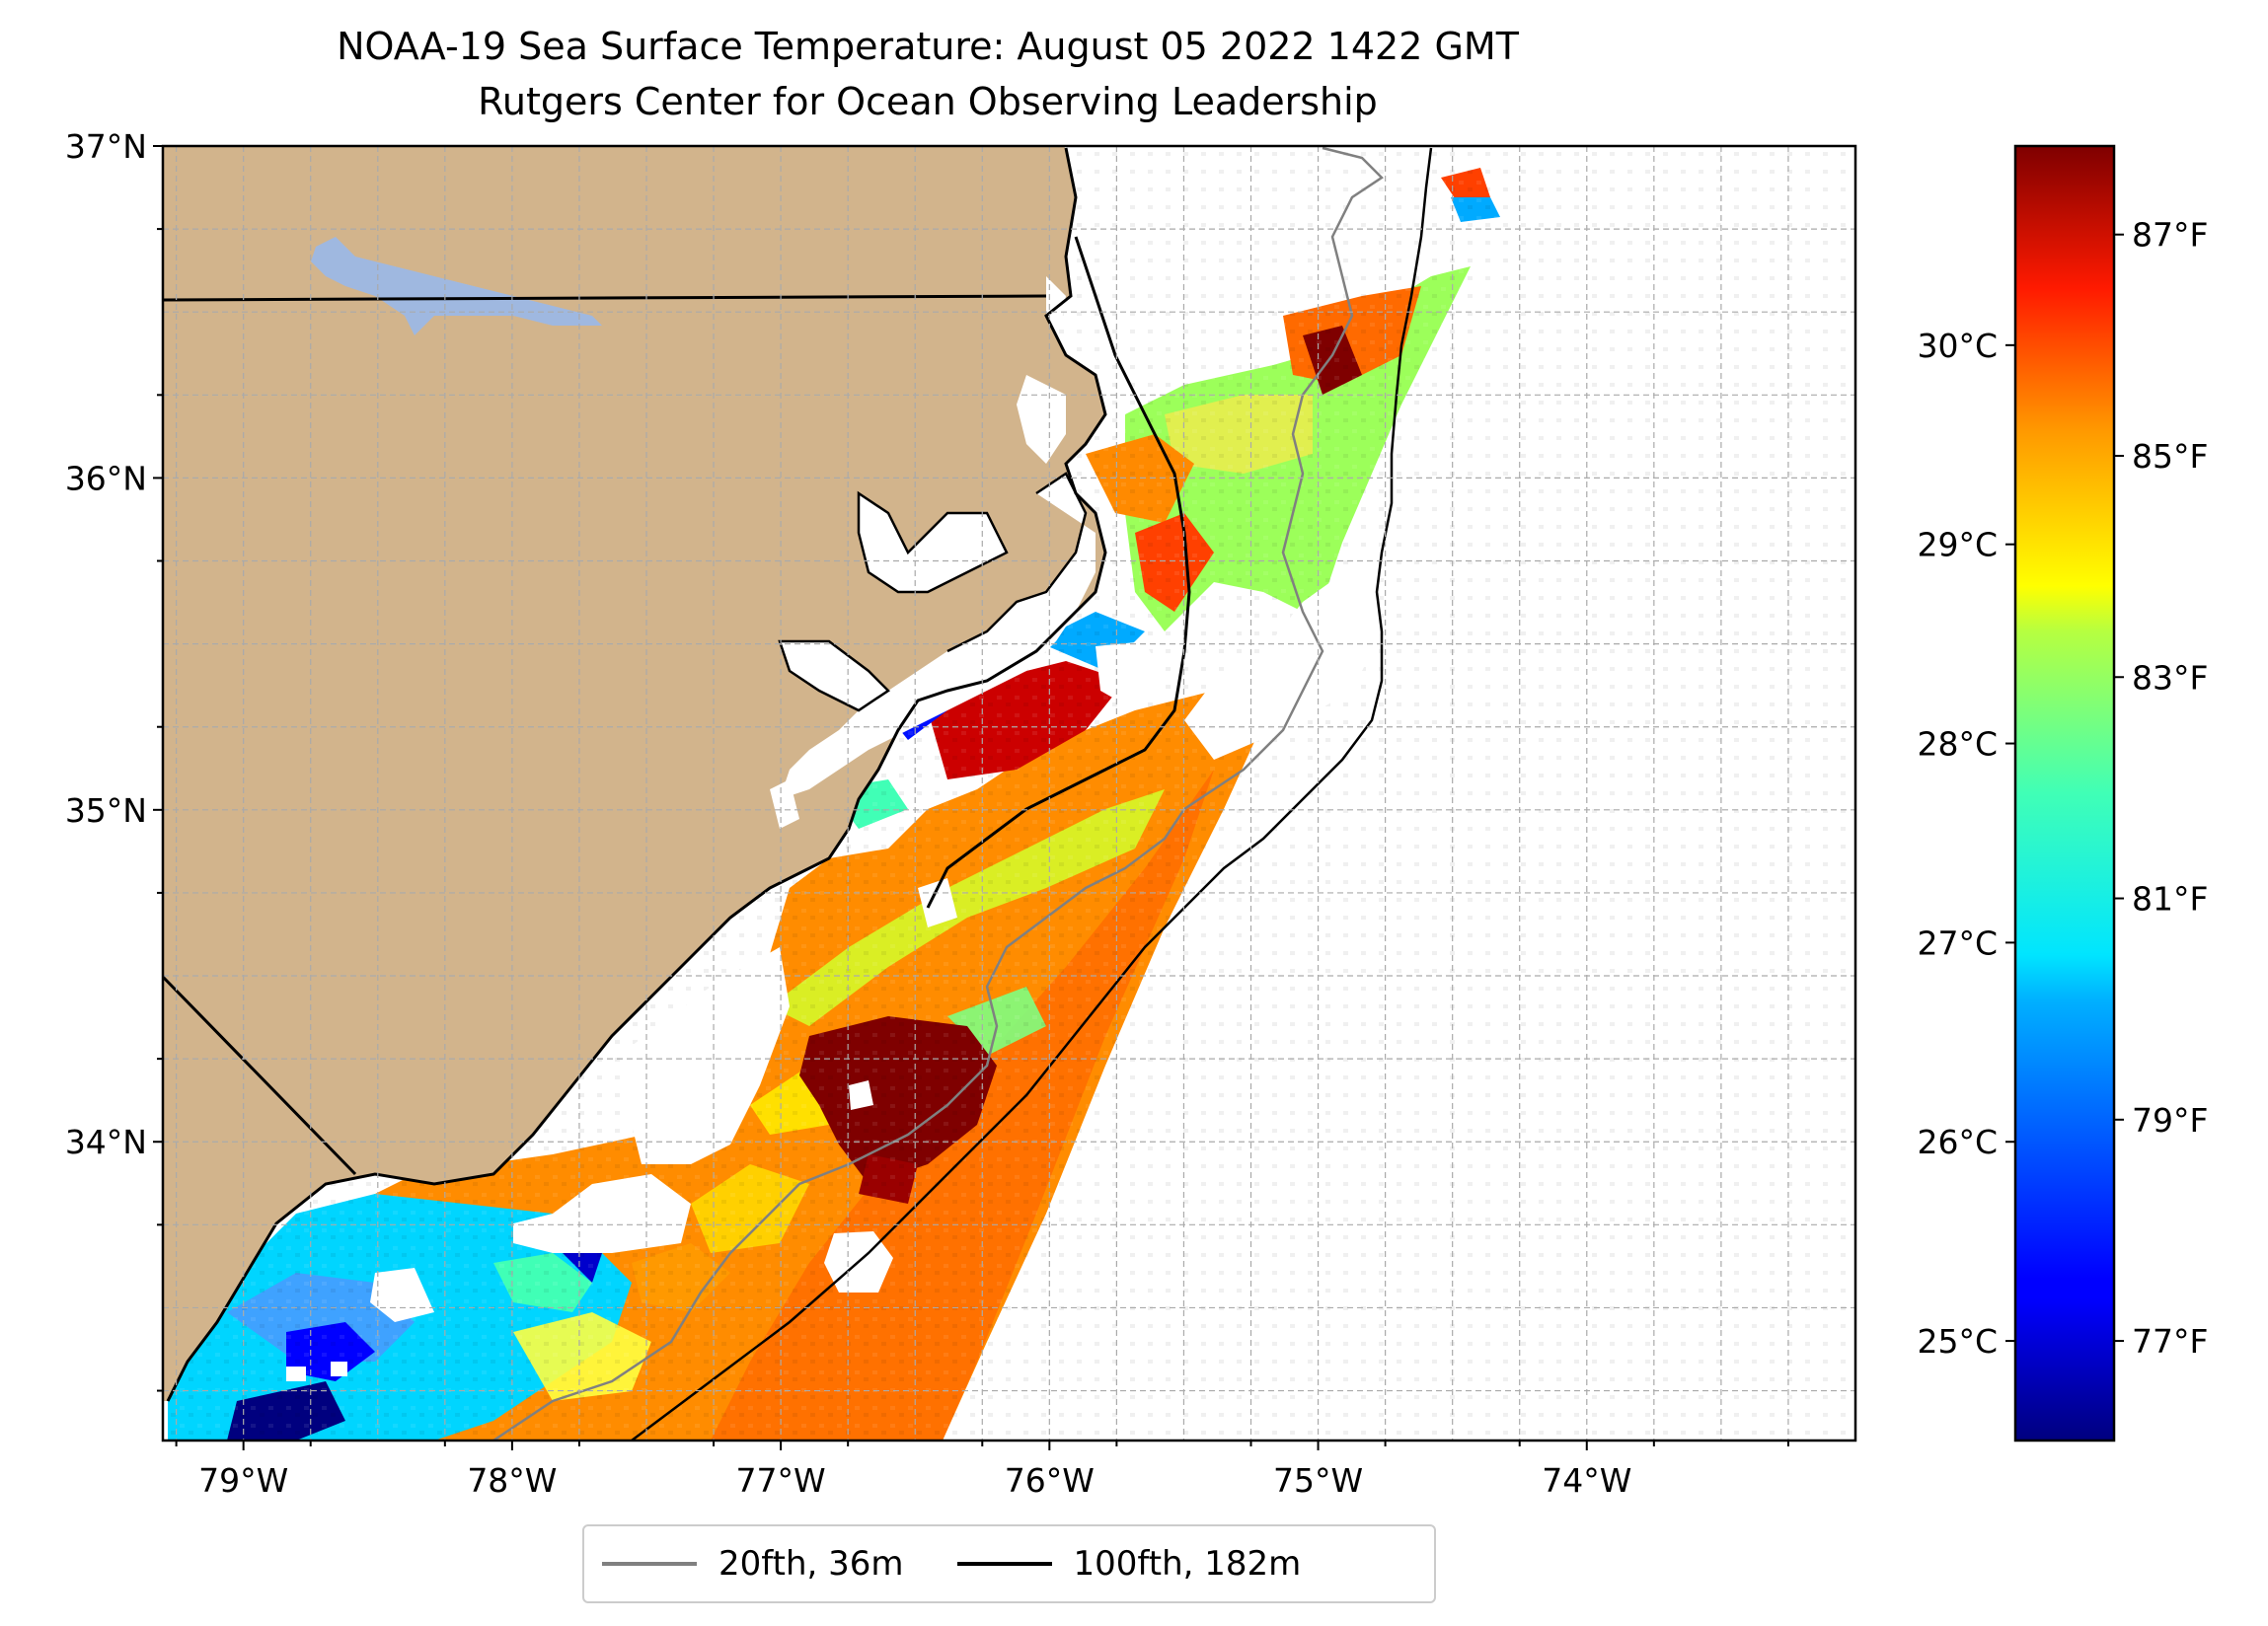 The width and height of the screenshot is (2268, 1626). Describe the element at coordinates (2170, 456) in the screenshot. I see `fahrenheit-label: 85°F` at that location.